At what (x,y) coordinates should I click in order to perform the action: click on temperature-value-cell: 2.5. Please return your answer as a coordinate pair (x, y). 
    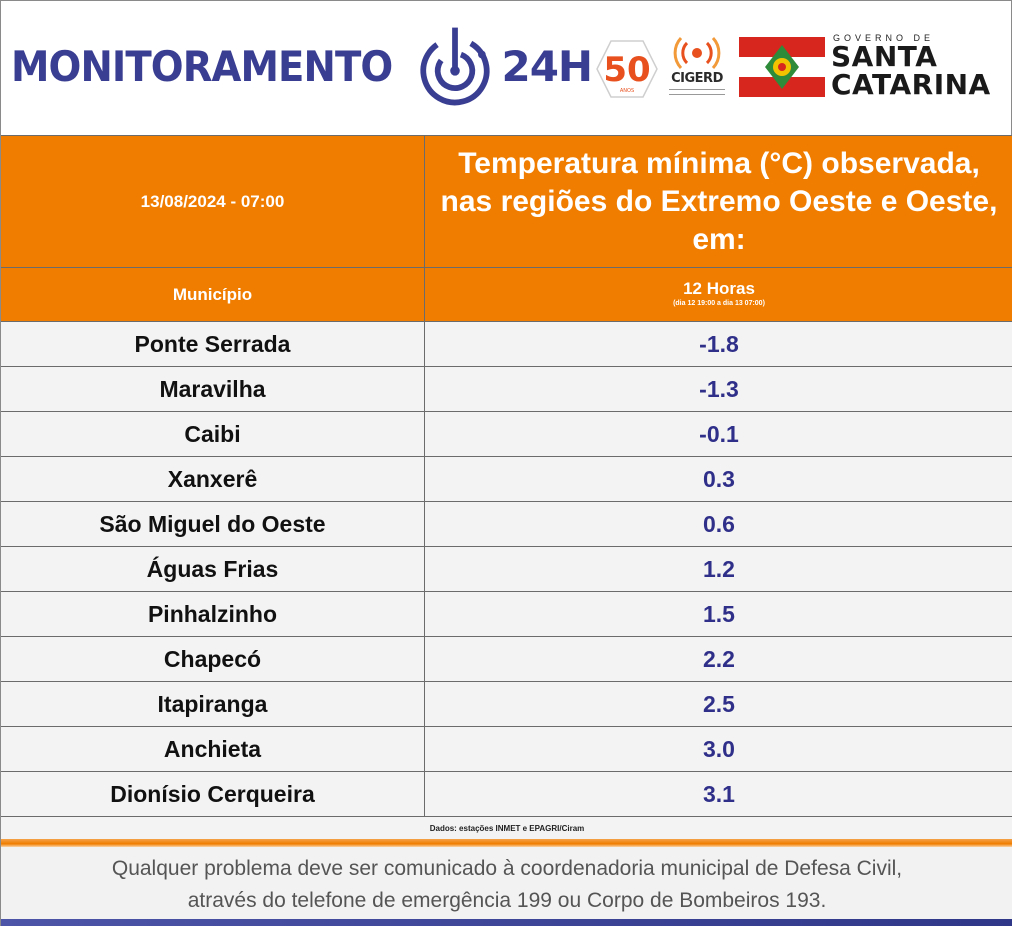
    Looking at the image, I should click on (719, 703).